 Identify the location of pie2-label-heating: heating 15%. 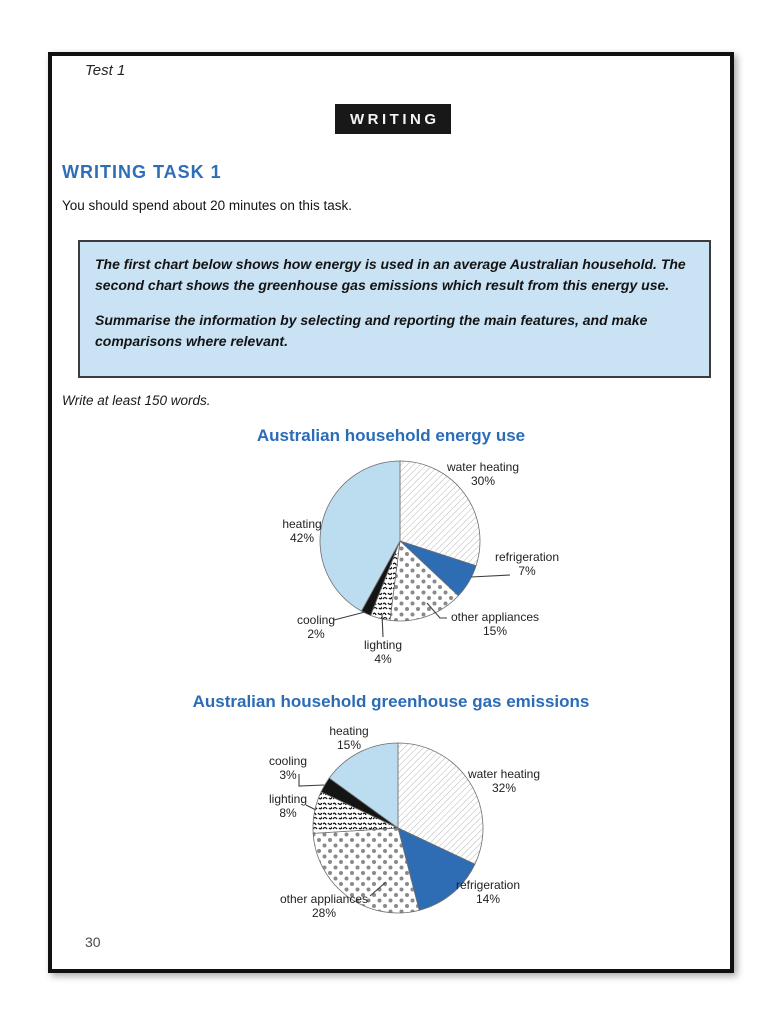
(349, 738).